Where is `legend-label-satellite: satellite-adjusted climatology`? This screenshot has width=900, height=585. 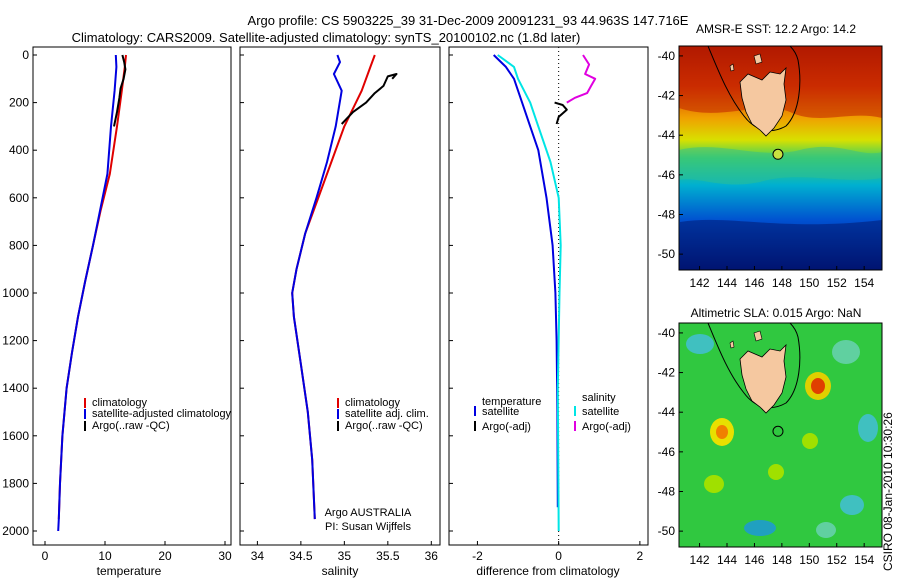 legend-label-satellite: satellite-adjusted climatology is located at coordinates (161, 414).